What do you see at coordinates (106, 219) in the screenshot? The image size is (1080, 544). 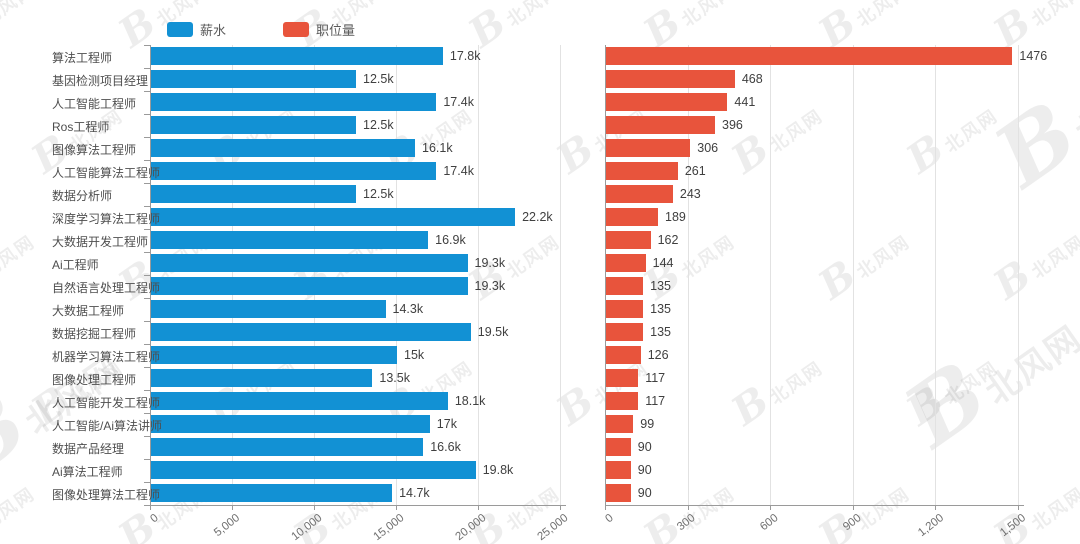 I see `category-label: 深度学习算法工程师` at bounding box center [106, 219].